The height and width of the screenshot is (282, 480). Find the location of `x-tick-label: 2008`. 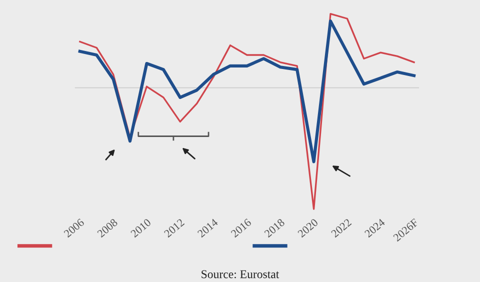

x-tick-label: 2008 is located at coordinates (107, 228).